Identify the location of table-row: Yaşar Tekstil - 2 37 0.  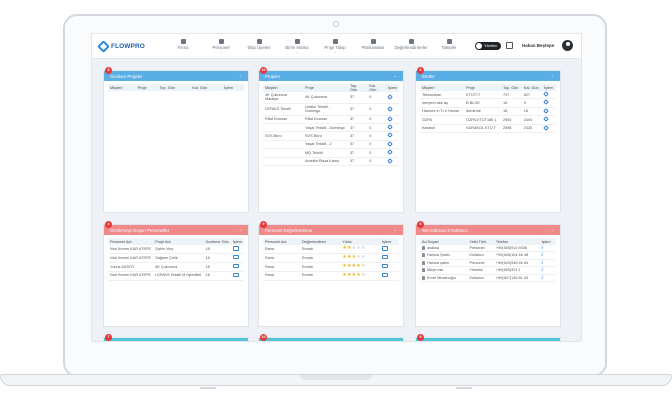
(331, 145).